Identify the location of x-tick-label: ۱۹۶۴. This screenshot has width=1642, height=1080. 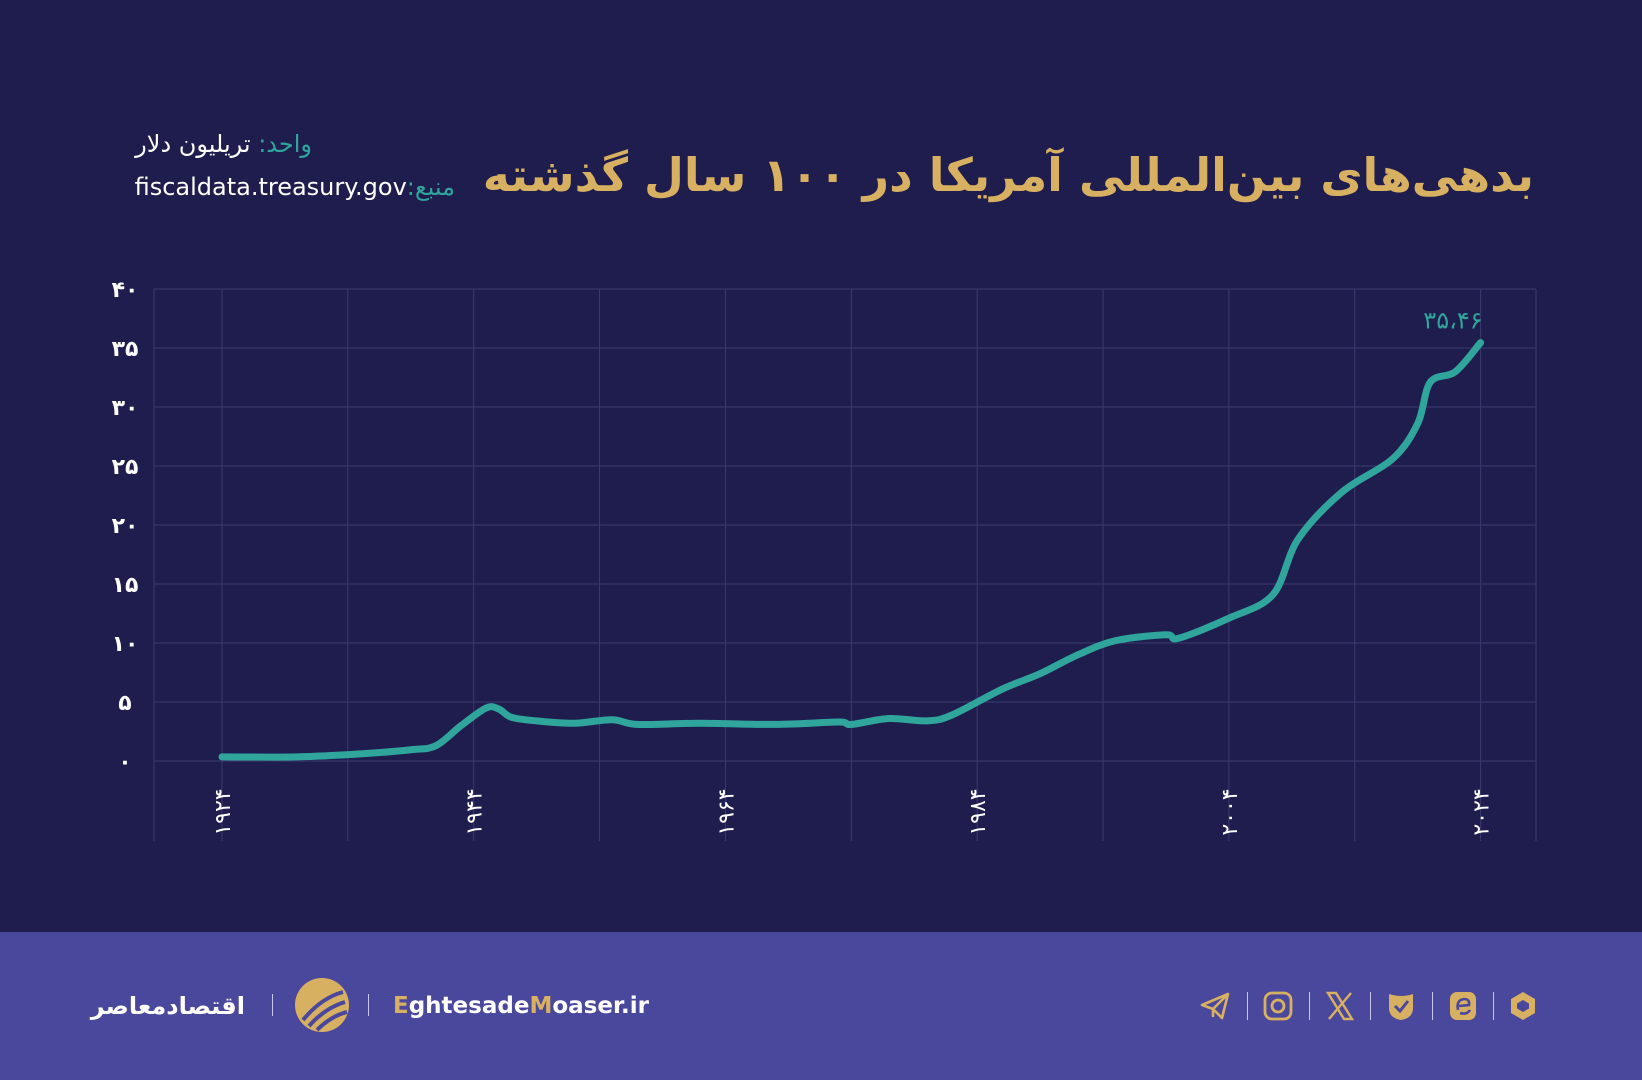
(726, 811).